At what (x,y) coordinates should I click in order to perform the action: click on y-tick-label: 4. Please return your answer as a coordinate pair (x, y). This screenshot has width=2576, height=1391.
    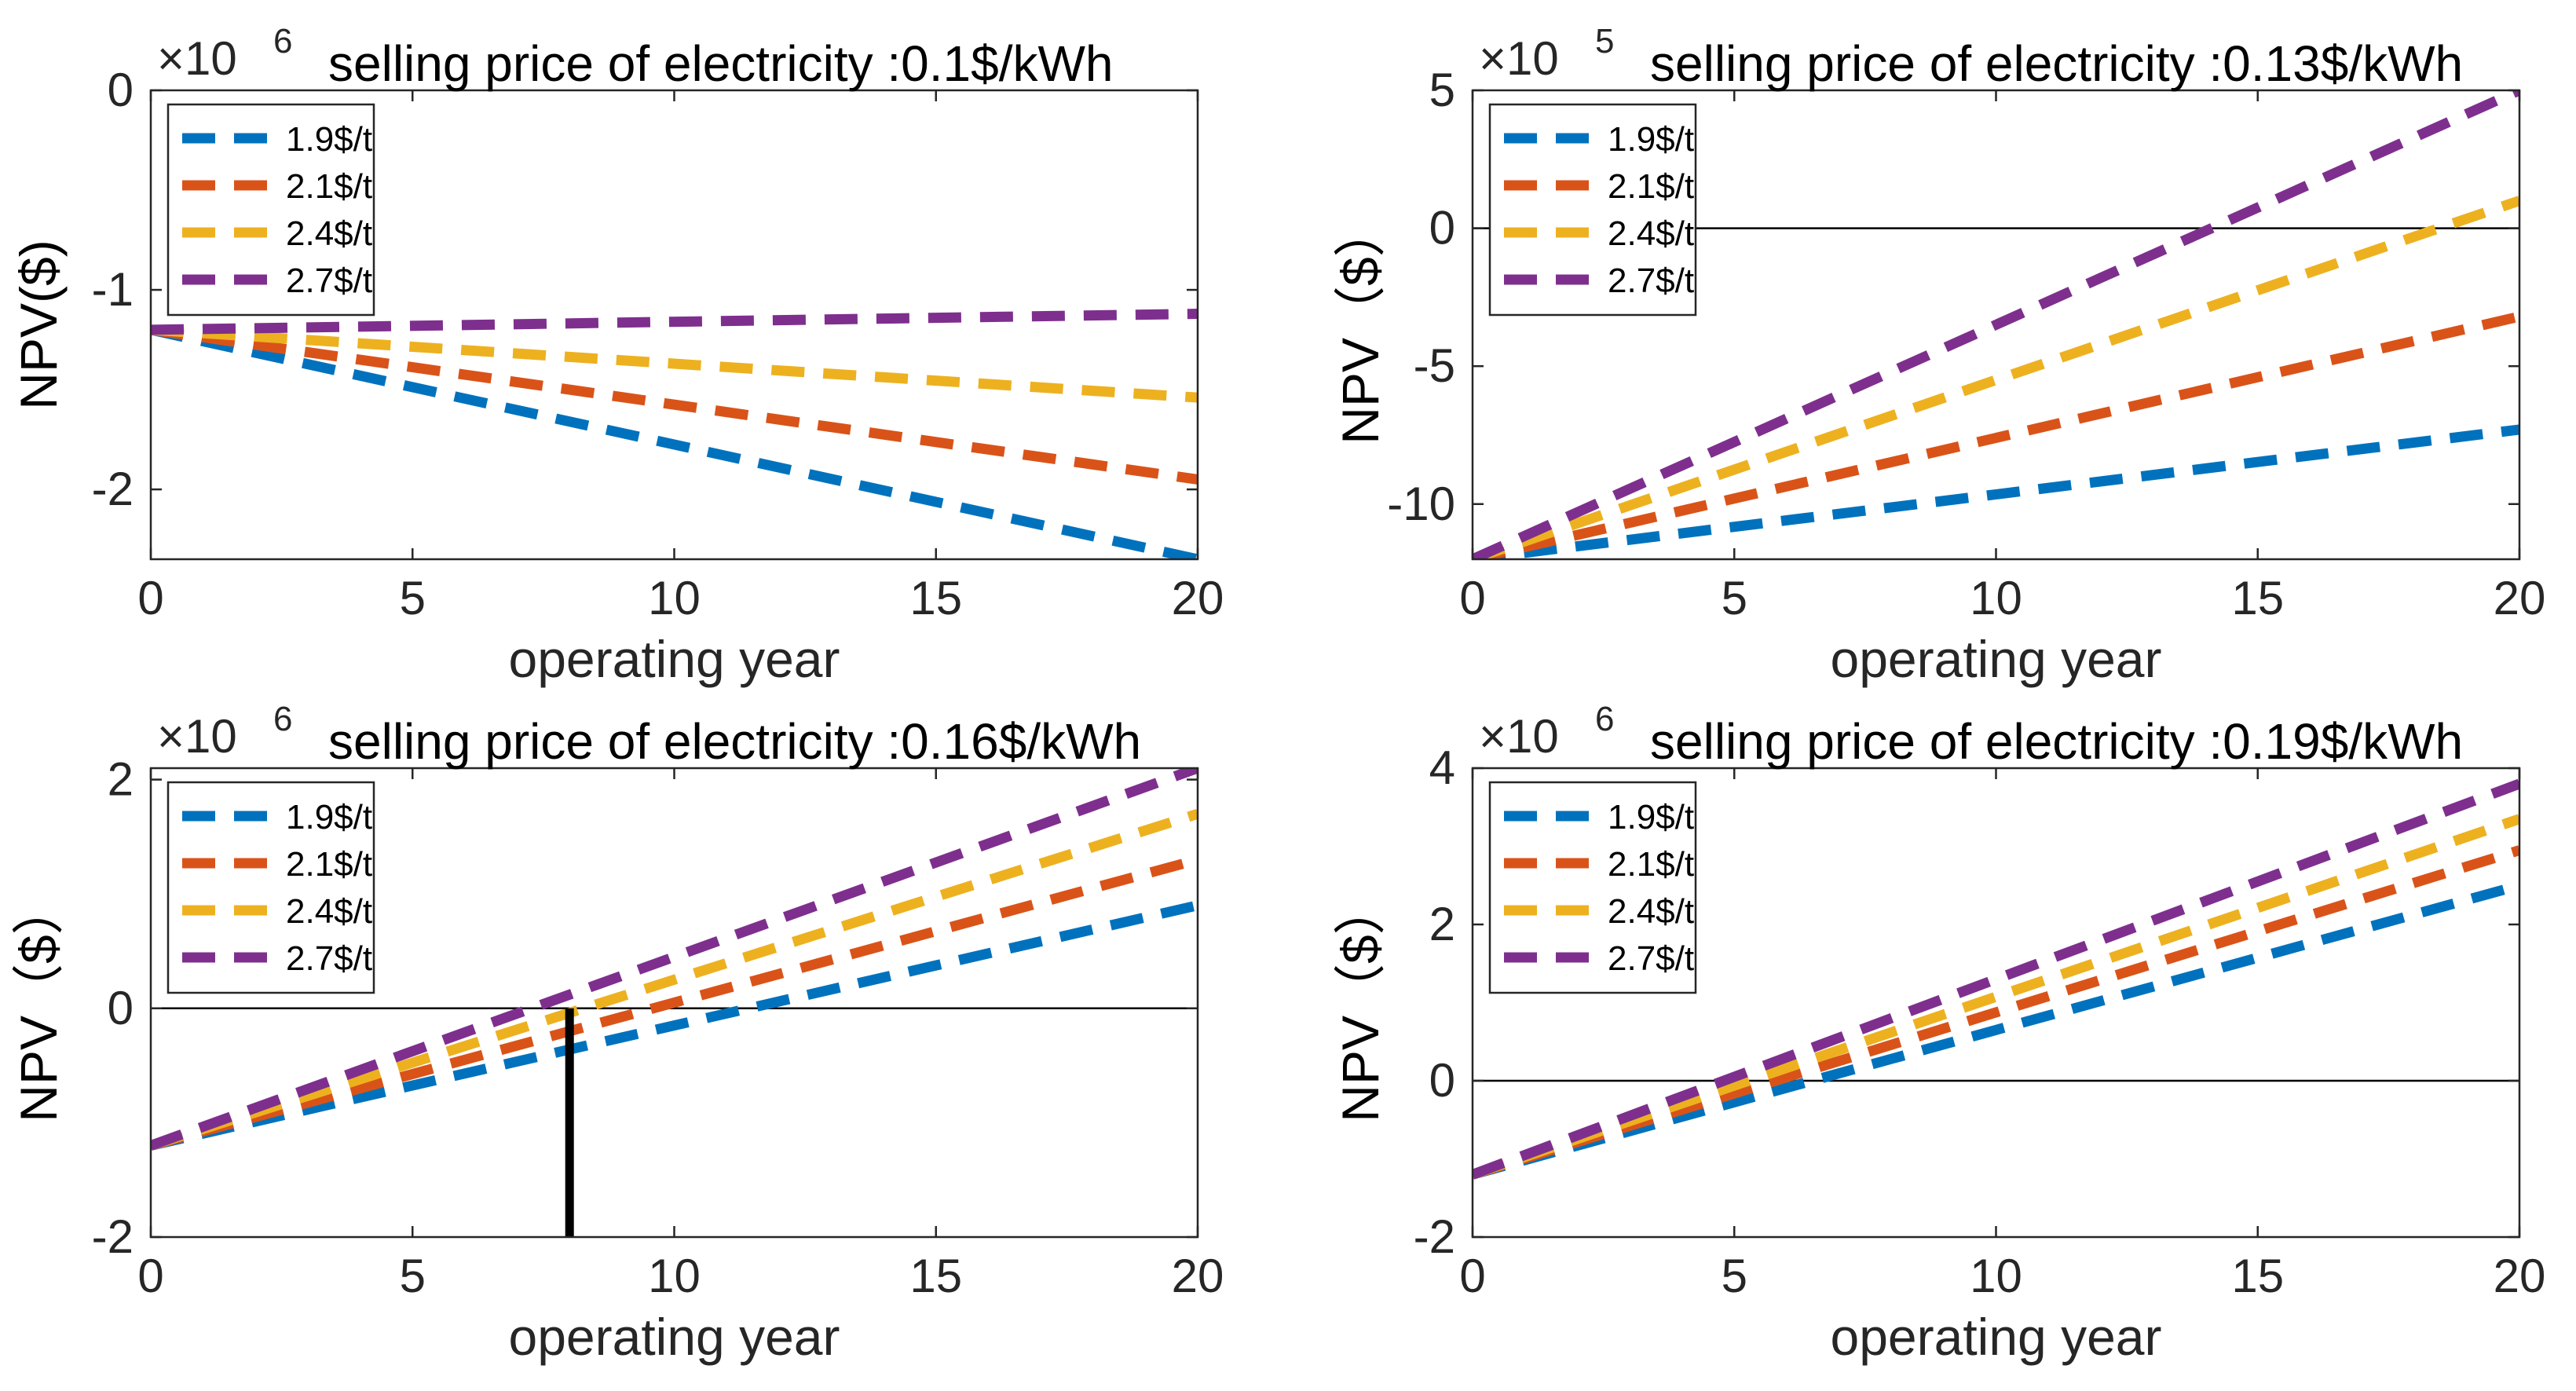
    Looking at the image, I should click on (1442, 768).